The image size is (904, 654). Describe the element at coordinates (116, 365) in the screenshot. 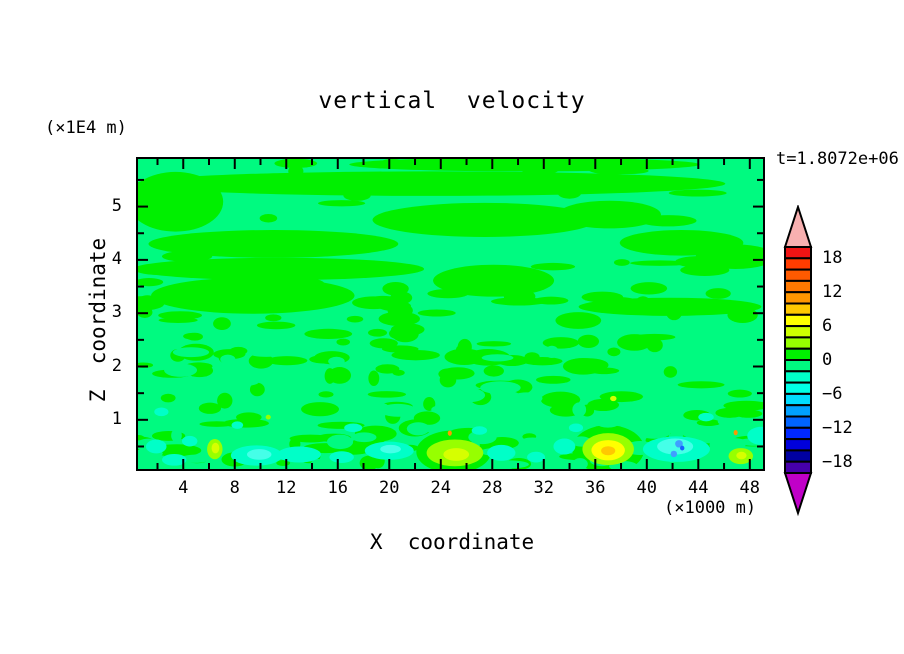

I see `y-tick-label: 2` at that location.